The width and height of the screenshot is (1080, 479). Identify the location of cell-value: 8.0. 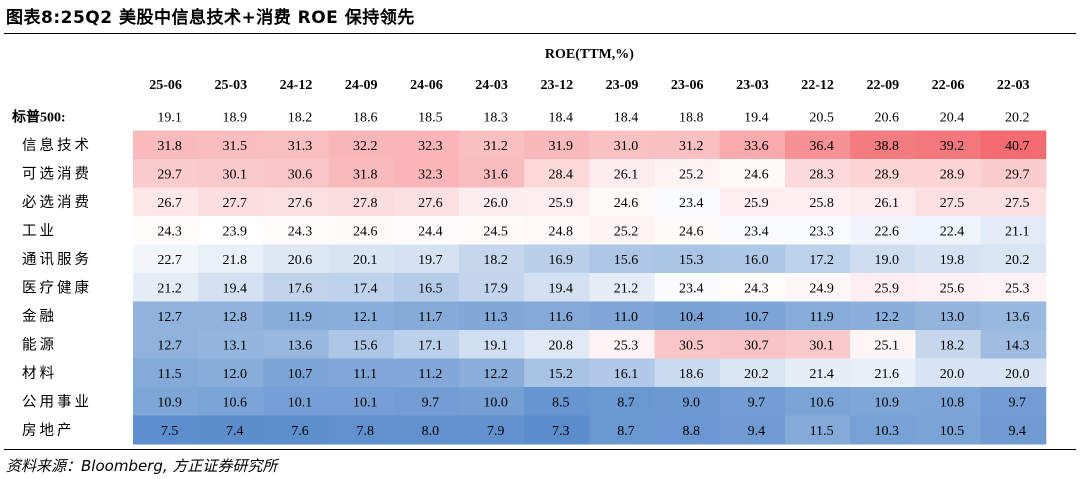
(431, 431).